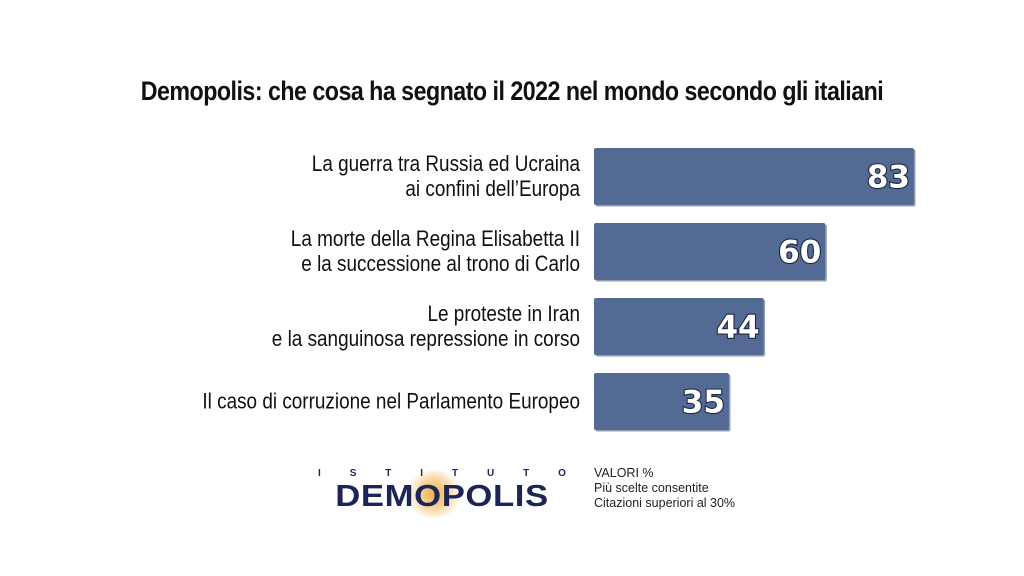 The width and height of the screenshot is (1024, 576). What do you see at coordinates (703, 403) in the screenshot?
I see `value-label: 35` at bounding box center [703, 403].